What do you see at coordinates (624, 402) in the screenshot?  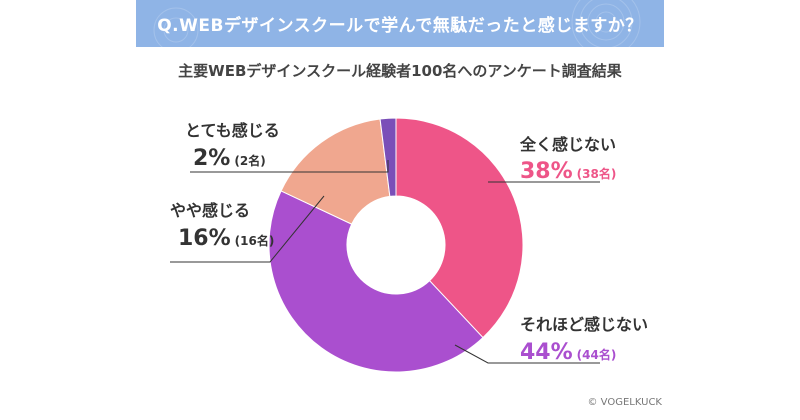 I see `credit: © VOGELKUCK` at bounding box center [624, 402].